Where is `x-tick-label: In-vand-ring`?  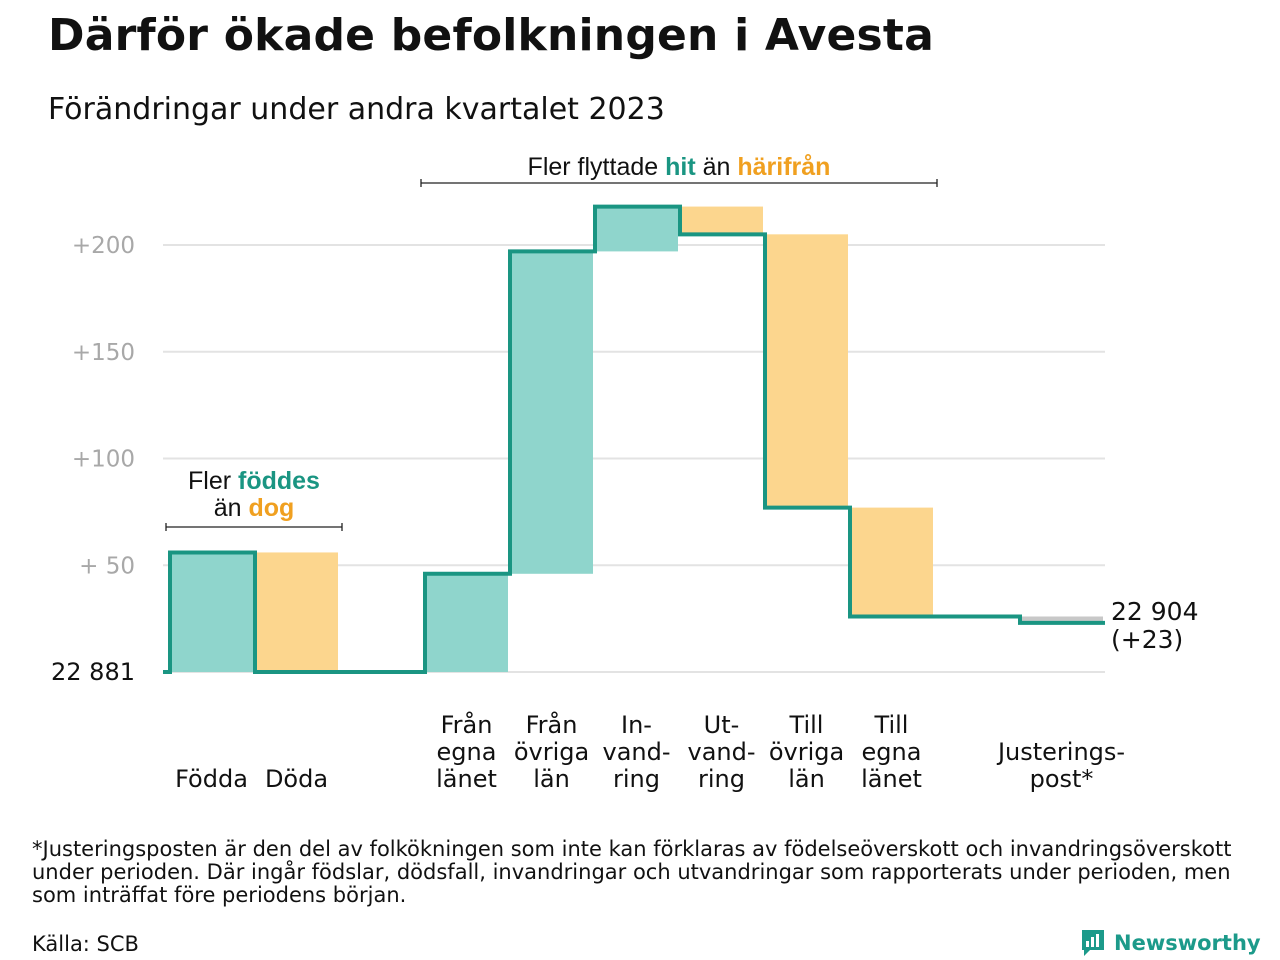 x-tick-label: In-vand-ring is located at coordinates (636, 752).